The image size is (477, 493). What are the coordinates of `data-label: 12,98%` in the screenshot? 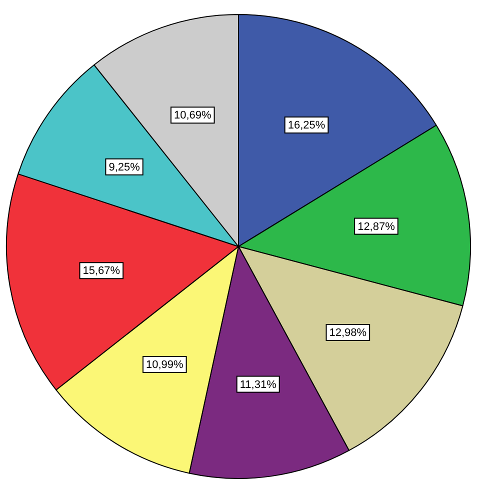 It's located at (348, 333).